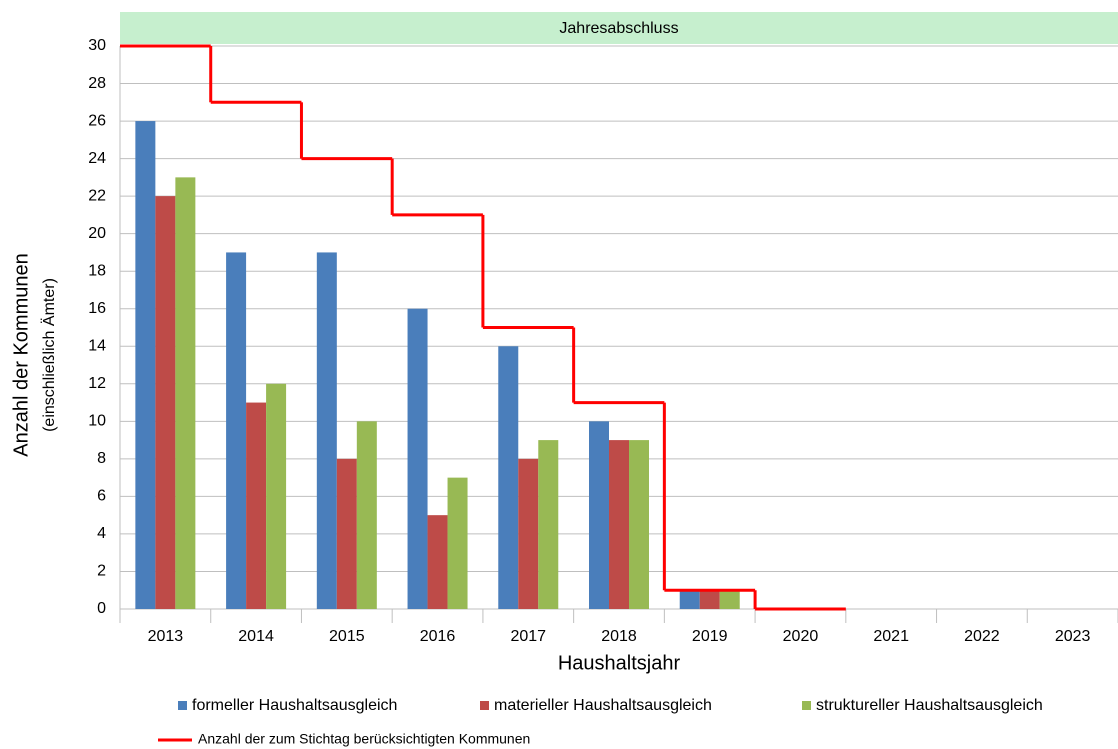 Image resolution: width=1118 pixels, height=749 pixels. I want to click on y-tick-label: 24, so click(97, 158).